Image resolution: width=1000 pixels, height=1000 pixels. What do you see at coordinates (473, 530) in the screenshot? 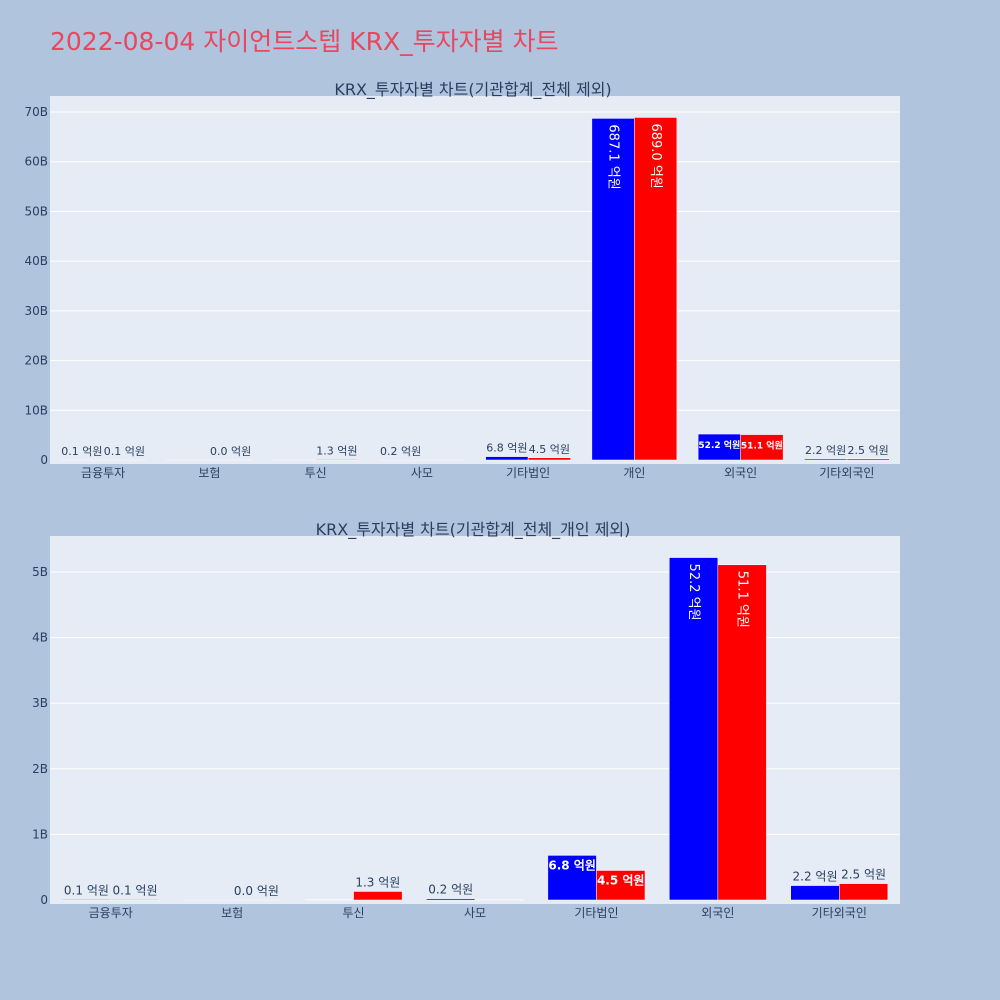
I see `chart-title: KRX_투자자별 차트(기관합계_전체_개인 제외)` at bounding box center [473, 530].